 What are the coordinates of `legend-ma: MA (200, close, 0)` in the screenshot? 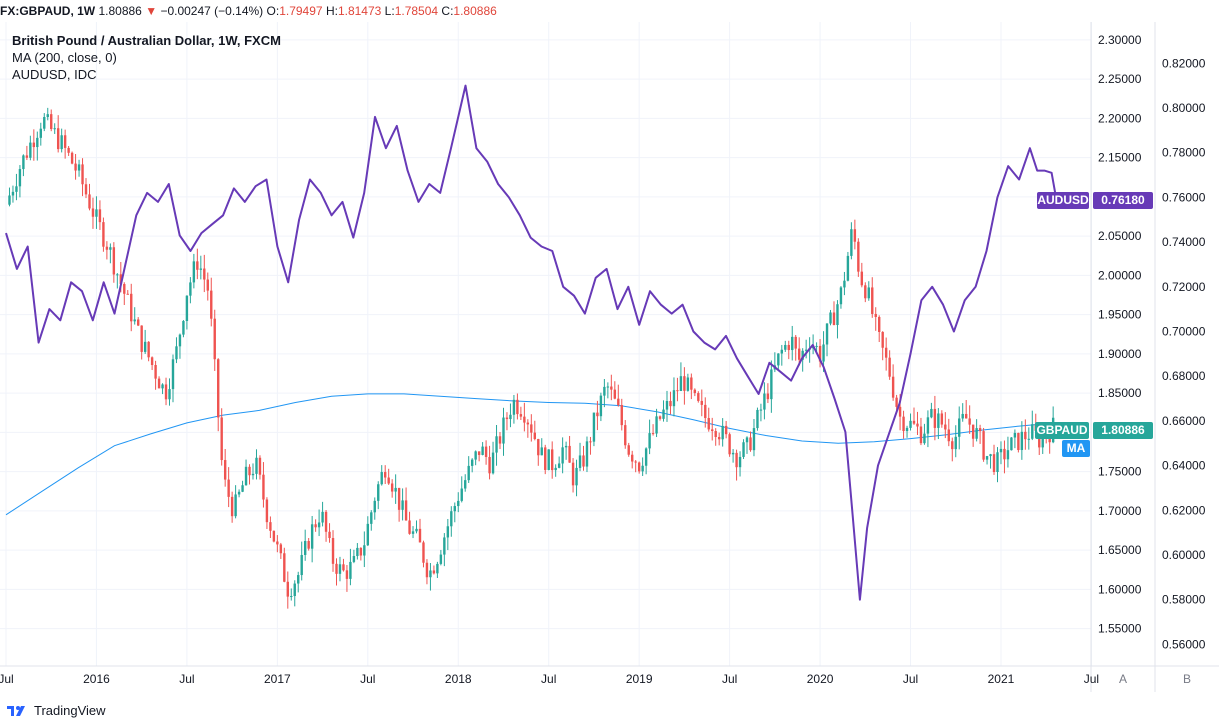 It's located at (64, 57).